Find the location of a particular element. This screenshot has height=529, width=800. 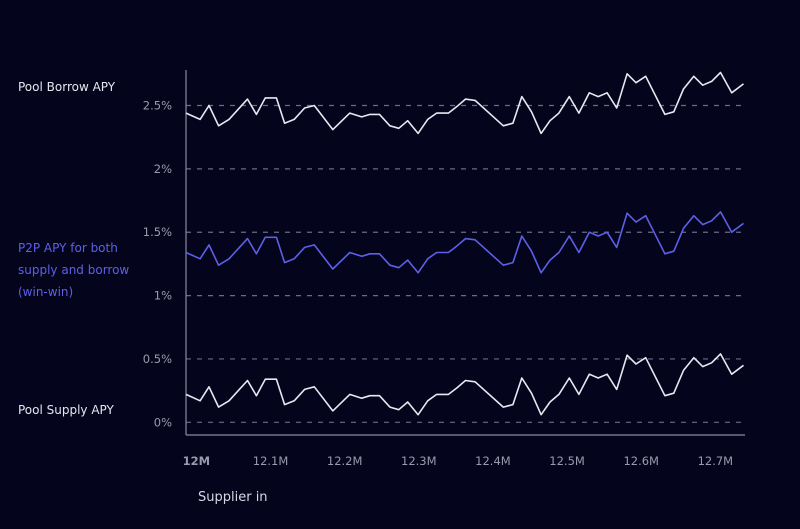

x-tick-label: 12.6M is located at coordinates (641, 461).